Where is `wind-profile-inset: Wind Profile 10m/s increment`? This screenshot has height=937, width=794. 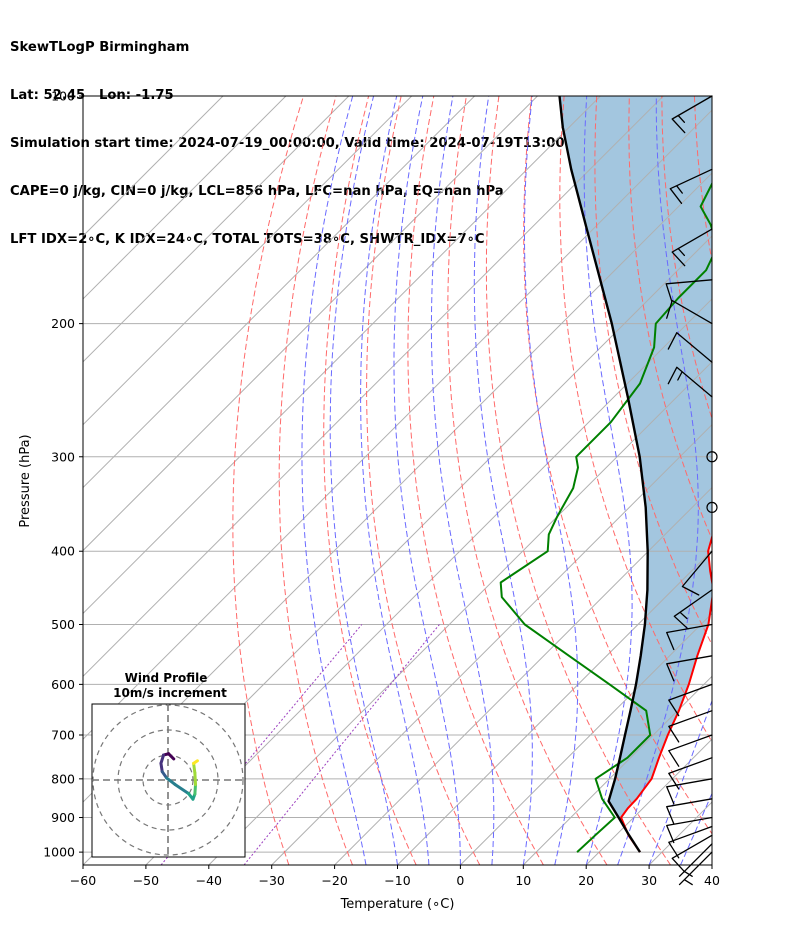
wind-profile-inset: Wind Profile 10m/s increment is located at coordinates (168, 764).